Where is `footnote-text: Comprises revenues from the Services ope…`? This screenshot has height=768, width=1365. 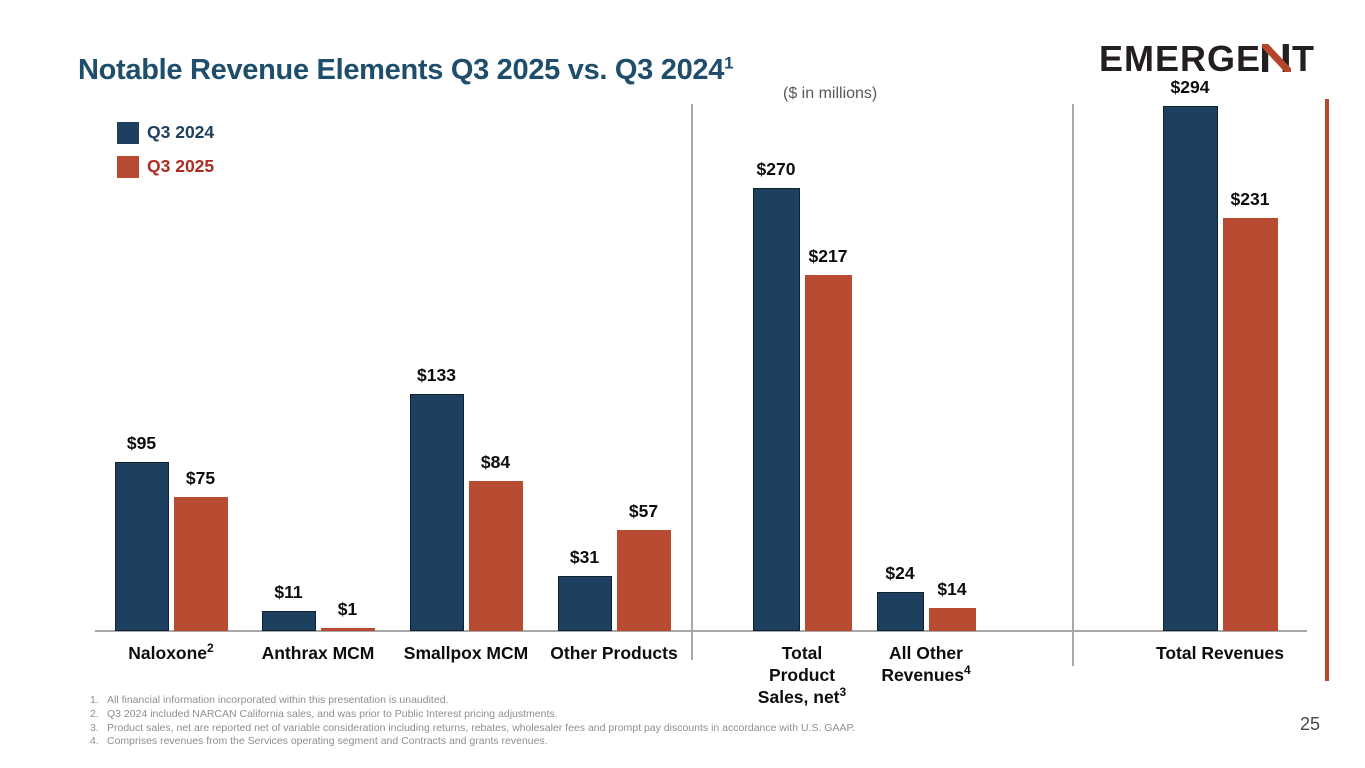
footnote-text: Comprises revenues from the Services ope… is located at coordinates (327, 741).